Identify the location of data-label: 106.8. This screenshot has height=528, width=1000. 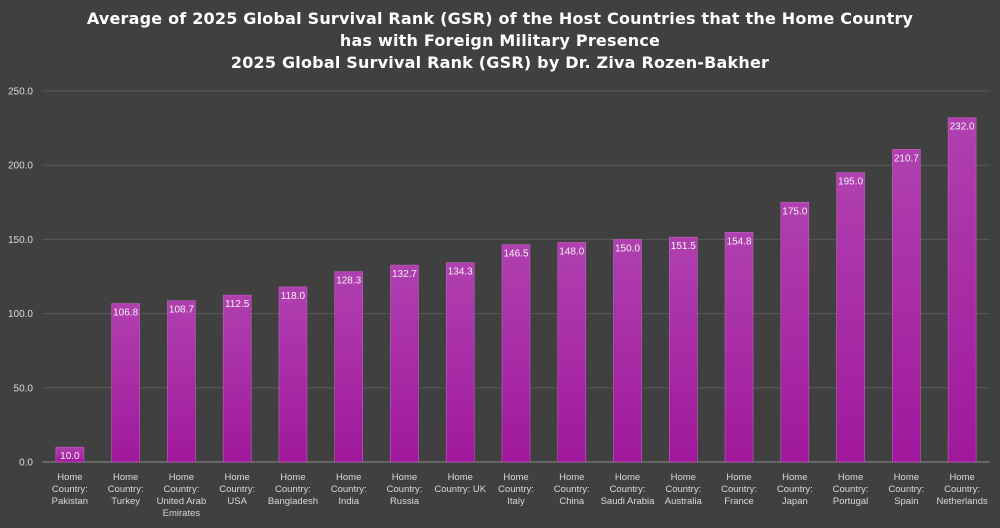
(125, 313).